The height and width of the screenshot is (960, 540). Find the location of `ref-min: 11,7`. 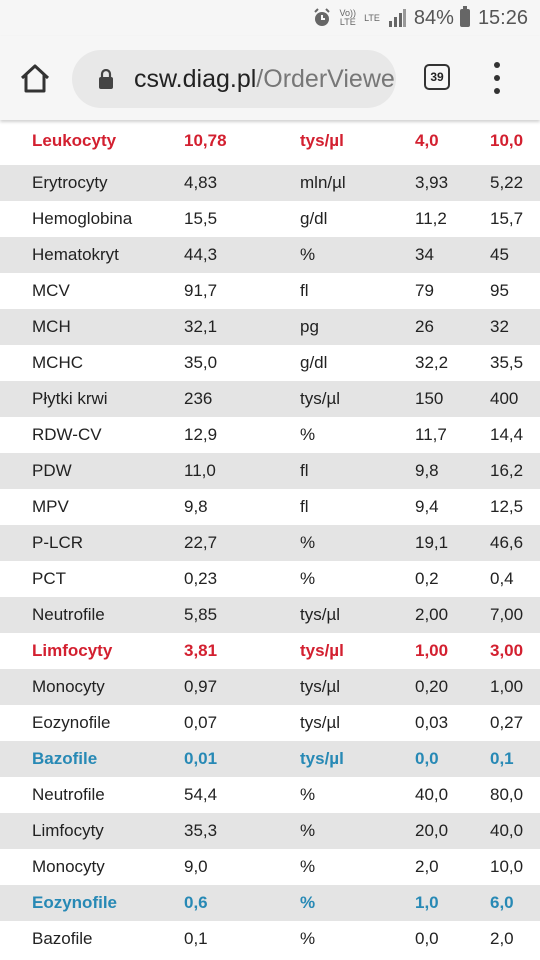

ref-min: 11,7 is located at coordinates (431, 434).